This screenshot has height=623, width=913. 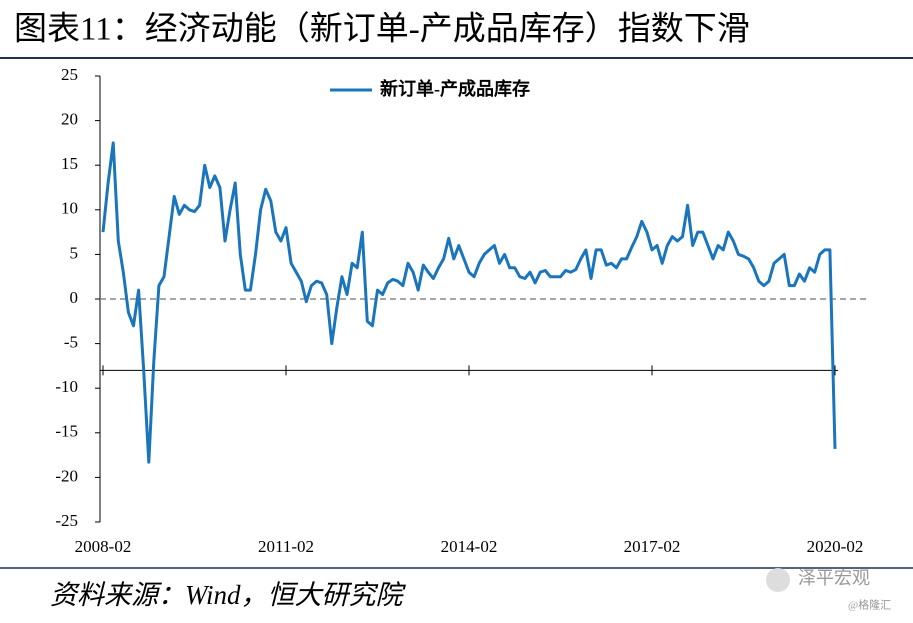 What do you see at coordinates (834, 578) in the screenshot?
I see `watermark: 泽平宏观` at bounding box center [834, 578].